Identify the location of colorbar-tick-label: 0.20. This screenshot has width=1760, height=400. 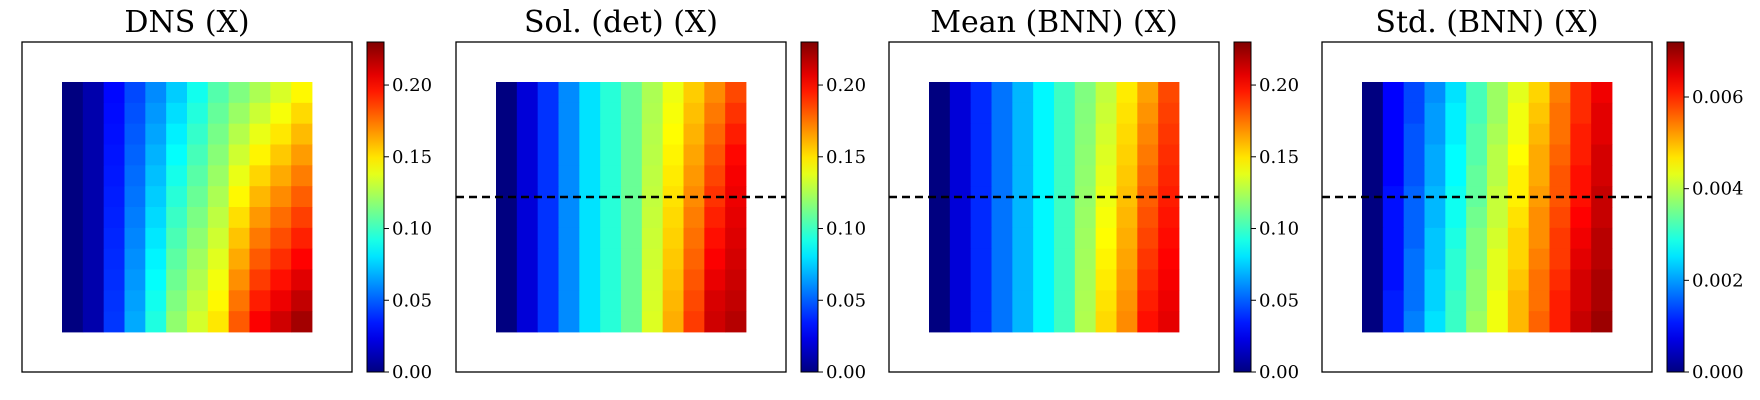
(1279, 85).